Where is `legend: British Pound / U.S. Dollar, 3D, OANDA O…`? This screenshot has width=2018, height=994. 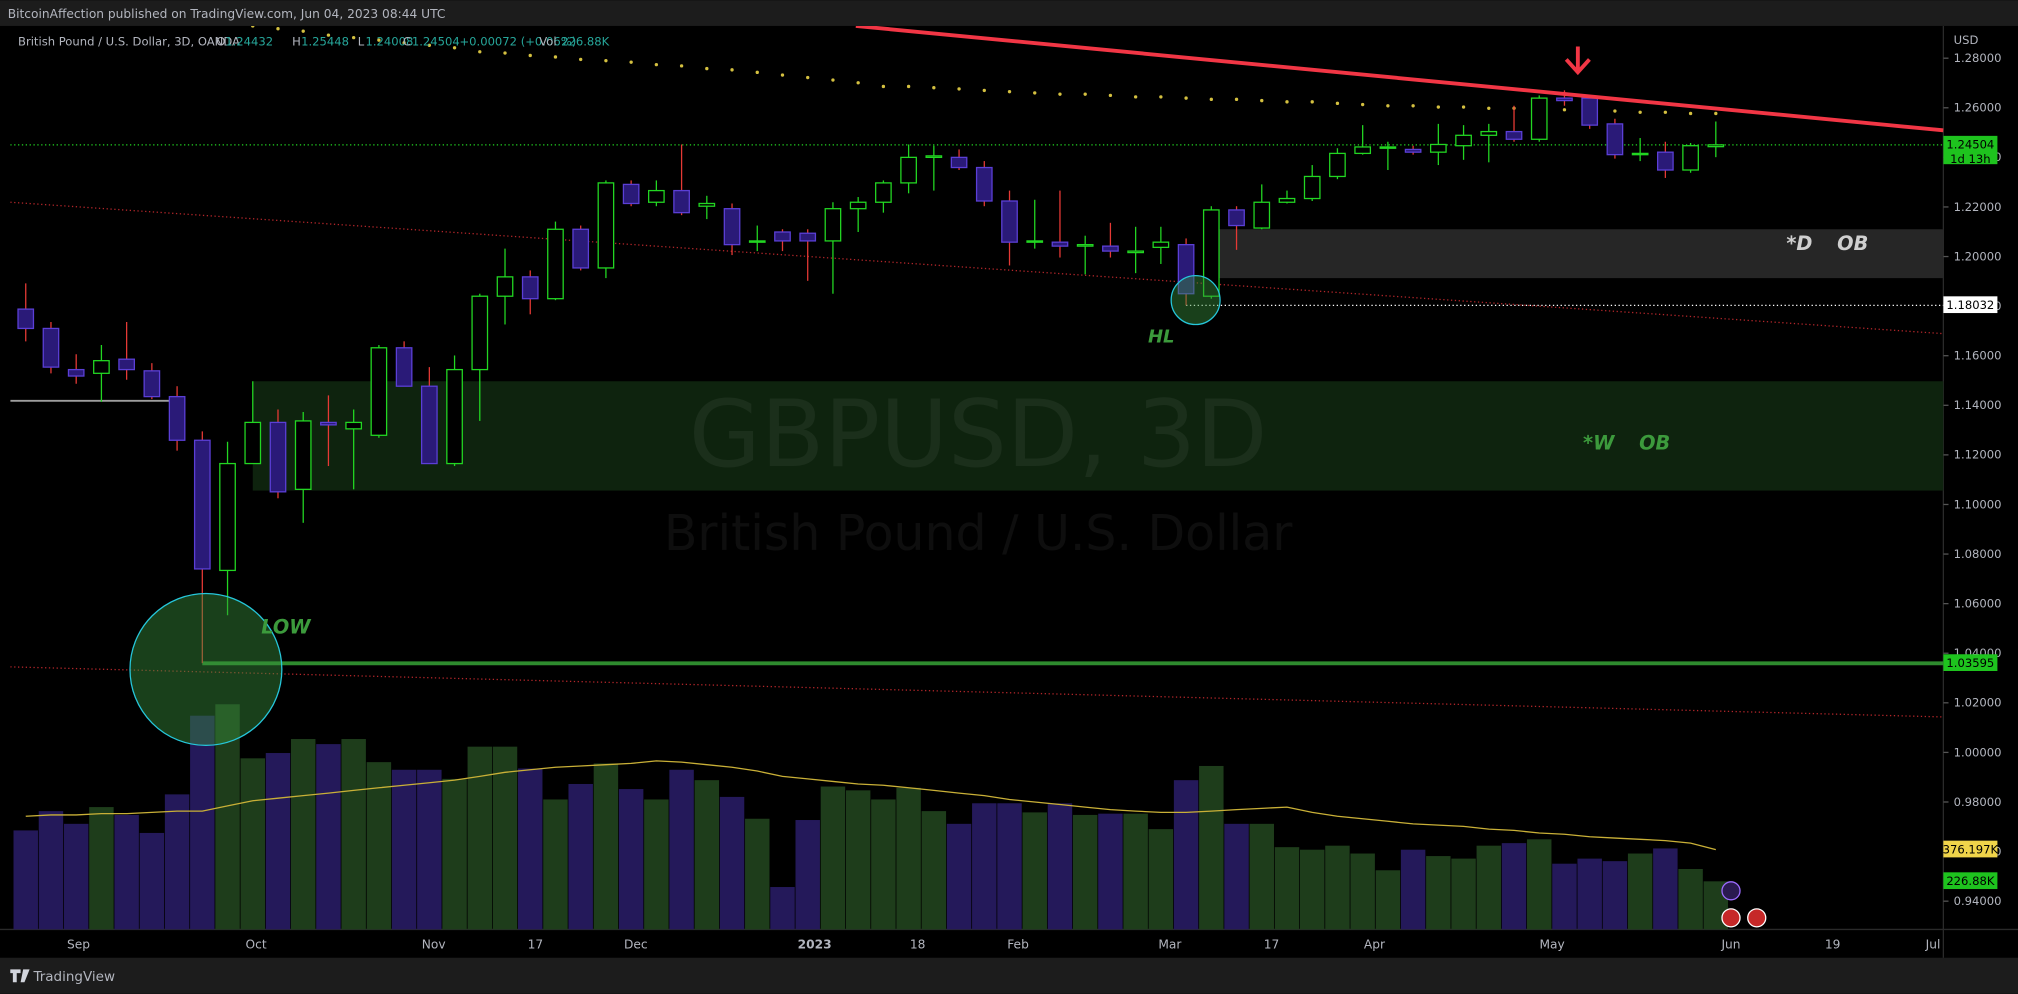
legend: British Pound / U.S. Dollar, 3D, OANDA O… is located at coordinates (314, 41).